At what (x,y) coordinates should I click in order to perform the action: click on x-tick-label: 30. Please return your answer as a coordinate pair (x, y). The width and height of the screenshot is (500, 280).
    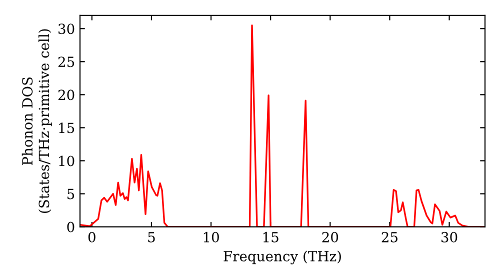
    Looking at the image, I should click on (449, 237).